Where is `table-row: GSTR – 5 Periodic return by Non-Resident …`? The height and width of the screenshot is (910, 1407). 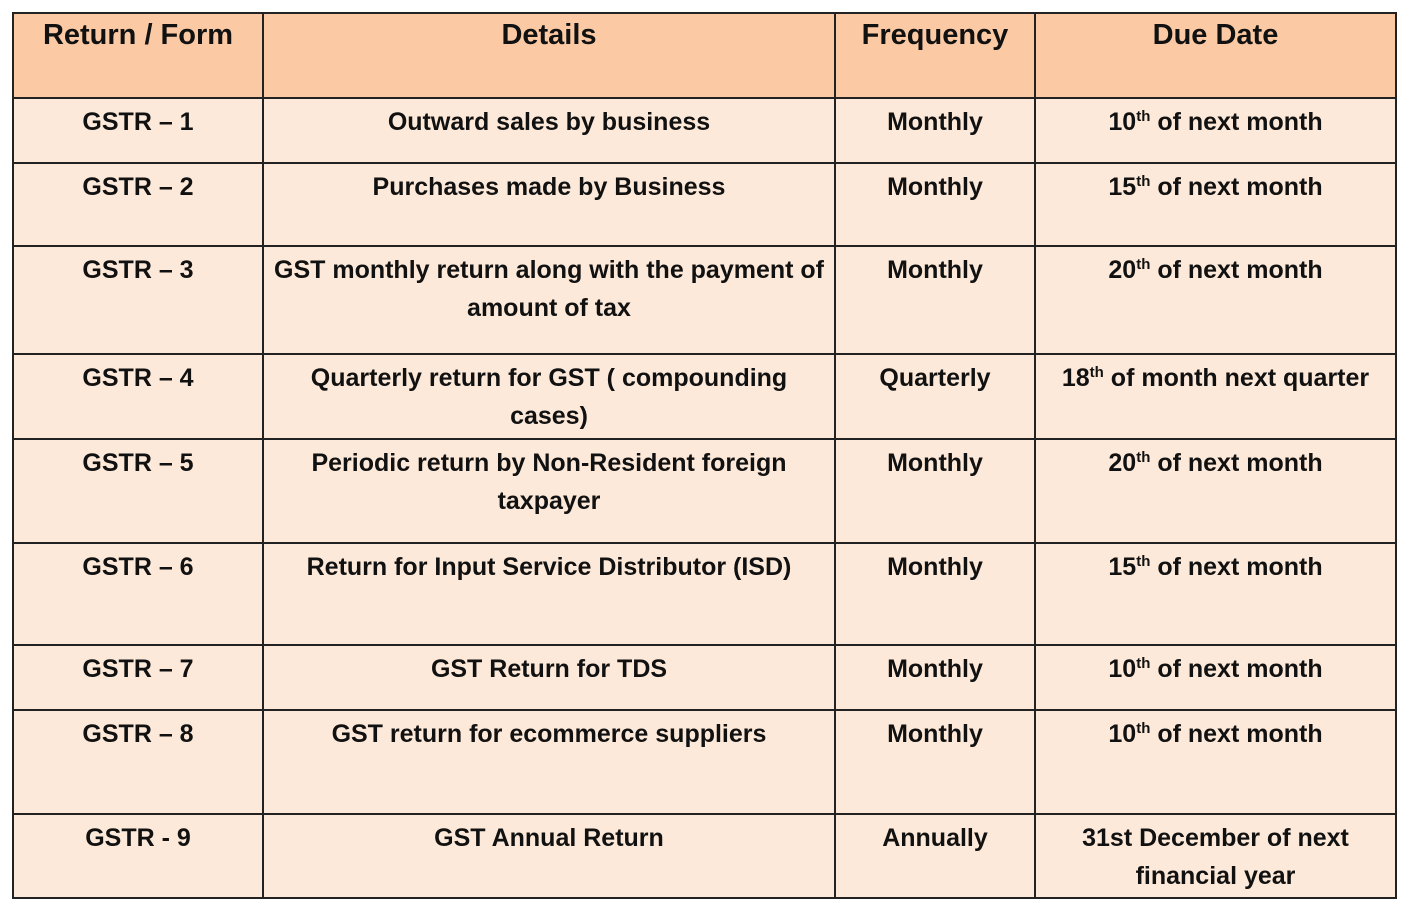
table-row: GSTR – 5 Periodic return by Non-Resident … is located at coordinates (704, 491).